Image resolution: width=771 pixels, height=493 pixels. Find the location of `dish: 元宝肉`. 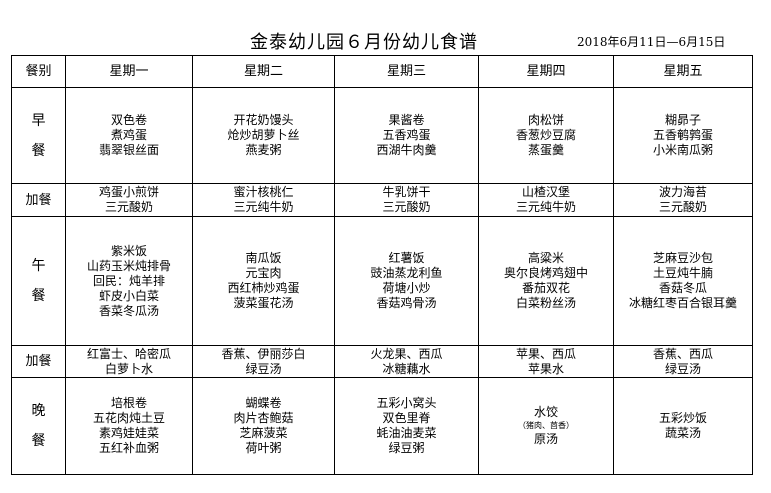

dish: 元宝肉 is located at coordinates (263, 273).